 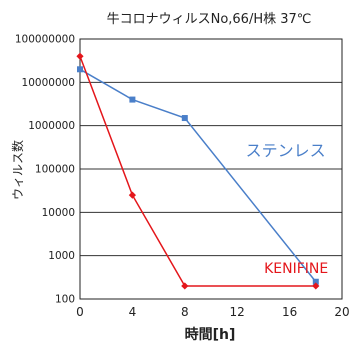 I want to click on x-tick-16: 16, so click(x=289, y=312).